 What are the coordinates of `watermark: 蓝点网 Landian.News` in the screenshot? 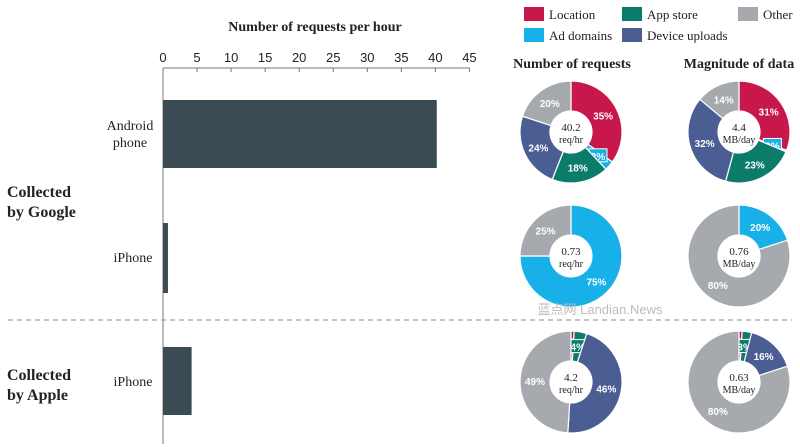 It's located at (600, 309).